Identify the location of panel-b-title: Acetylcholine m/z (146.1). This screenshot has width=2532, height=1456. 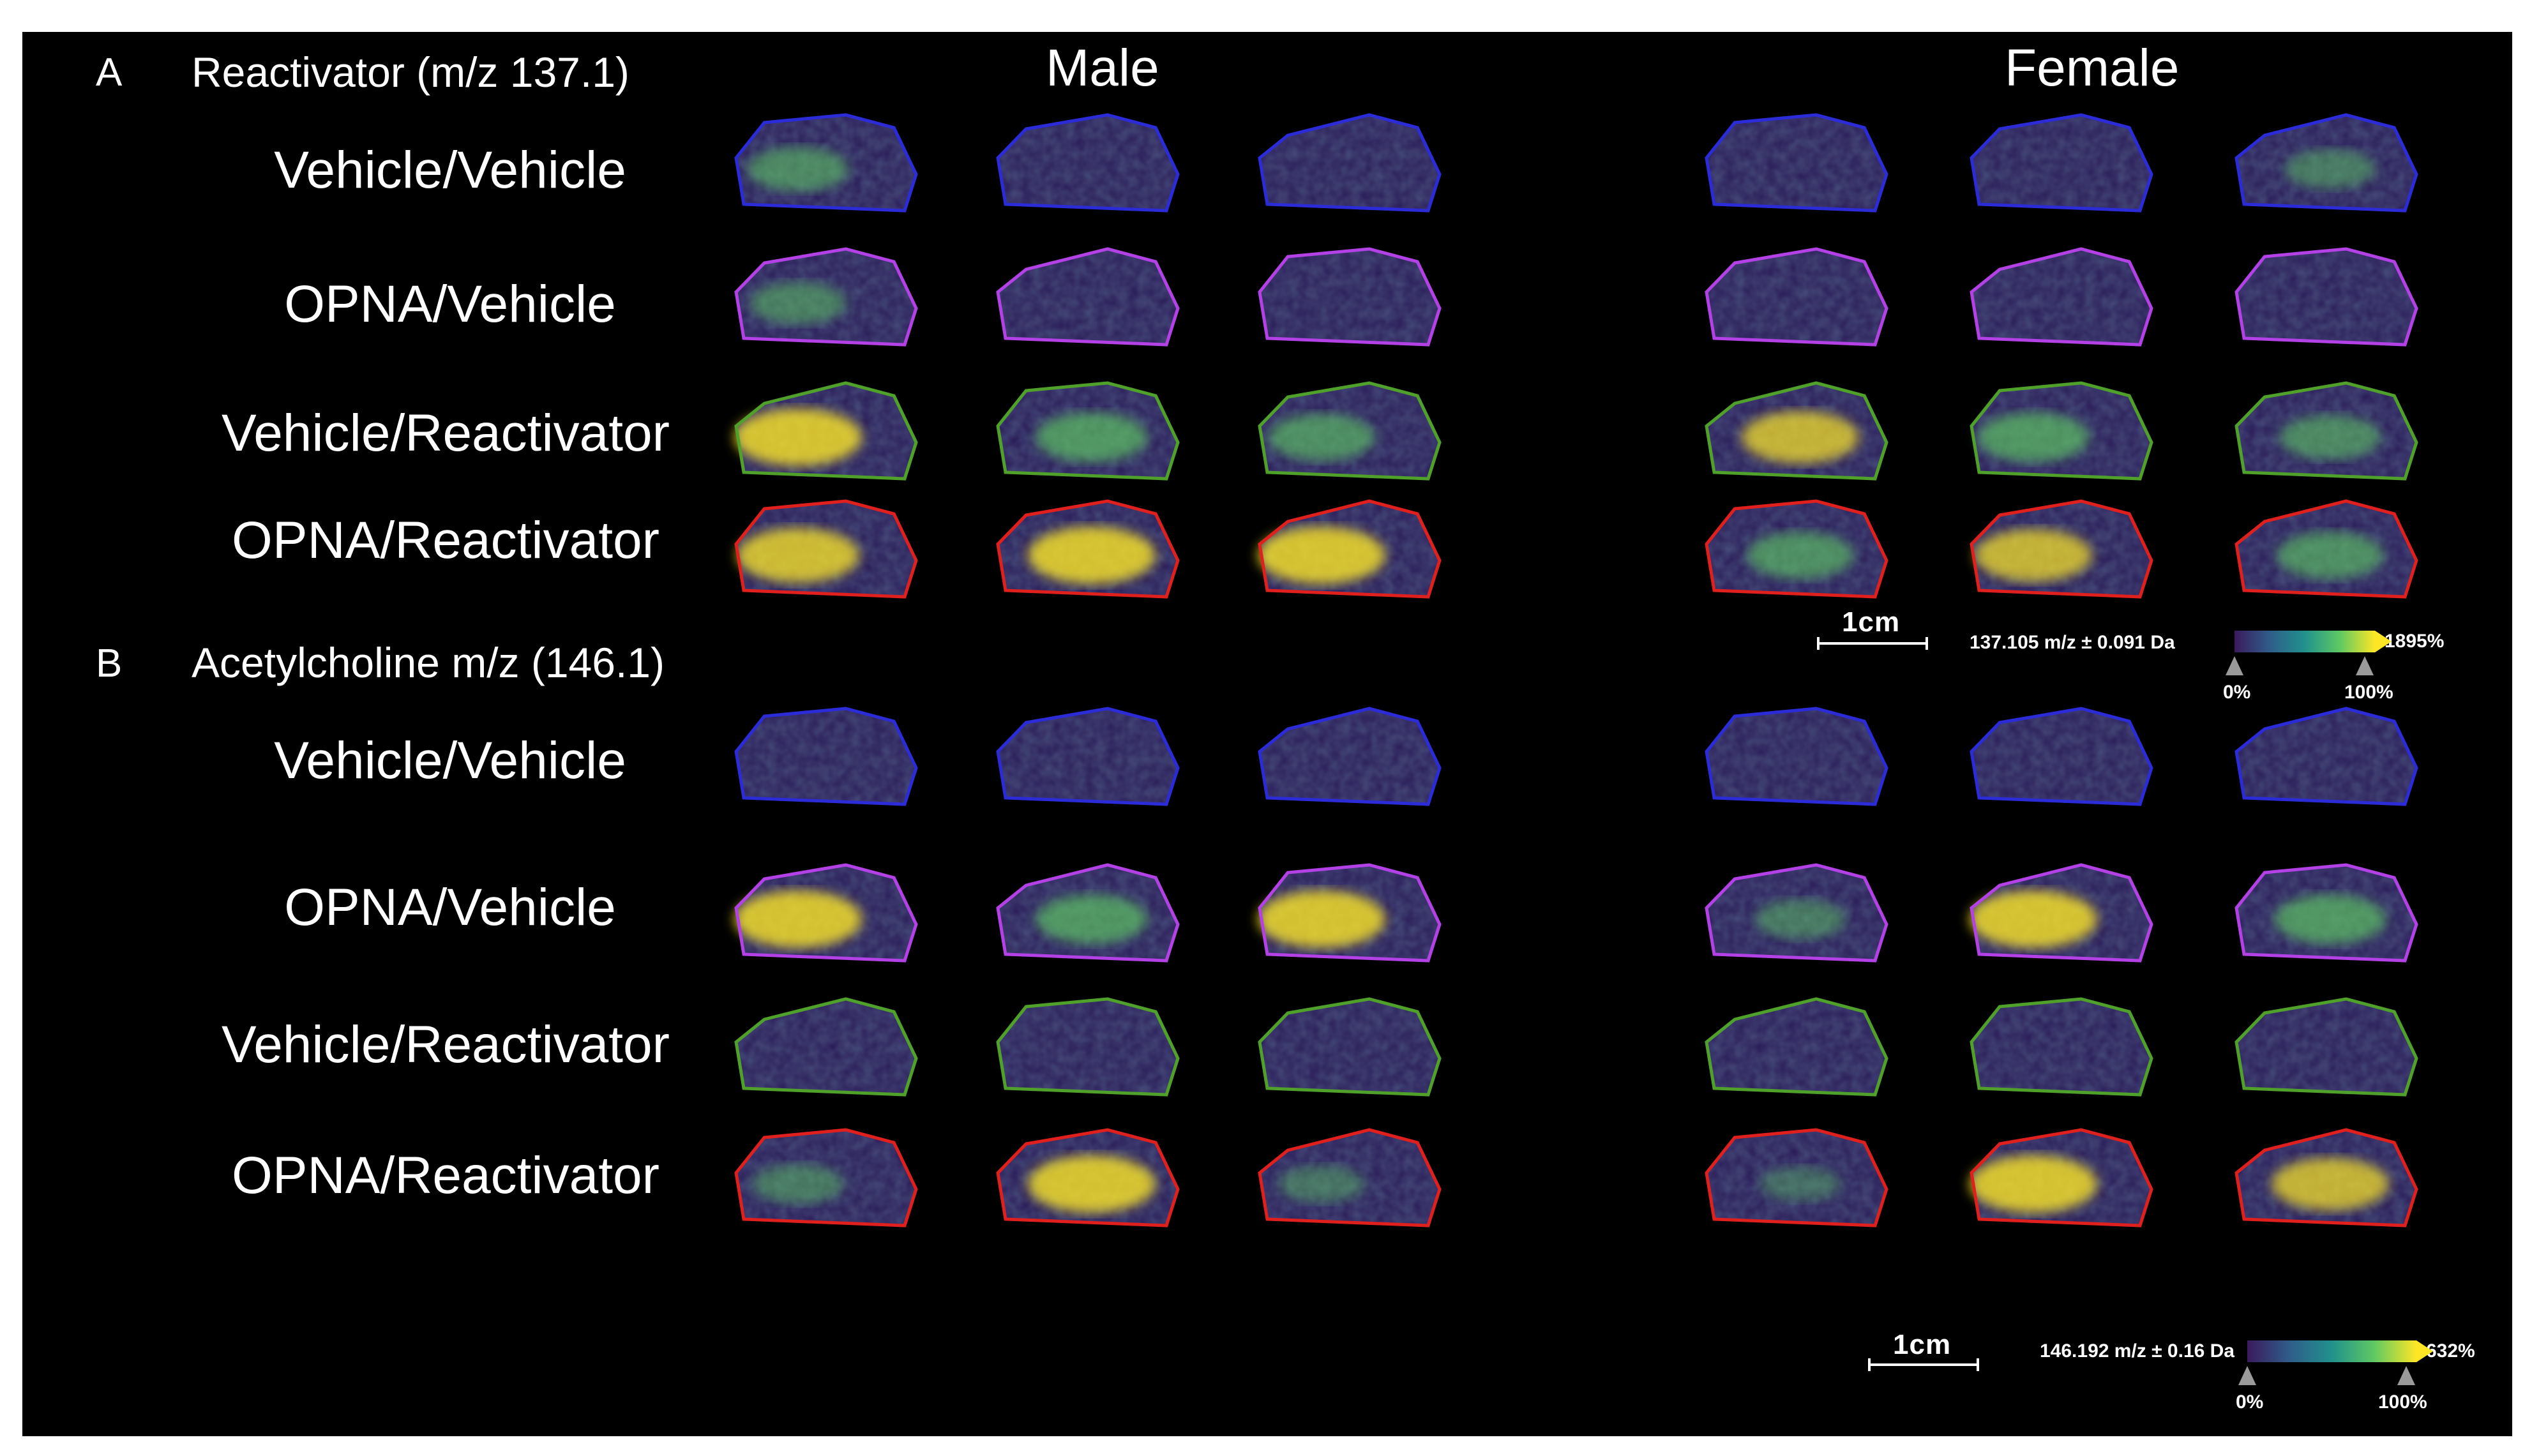
(428, 662).